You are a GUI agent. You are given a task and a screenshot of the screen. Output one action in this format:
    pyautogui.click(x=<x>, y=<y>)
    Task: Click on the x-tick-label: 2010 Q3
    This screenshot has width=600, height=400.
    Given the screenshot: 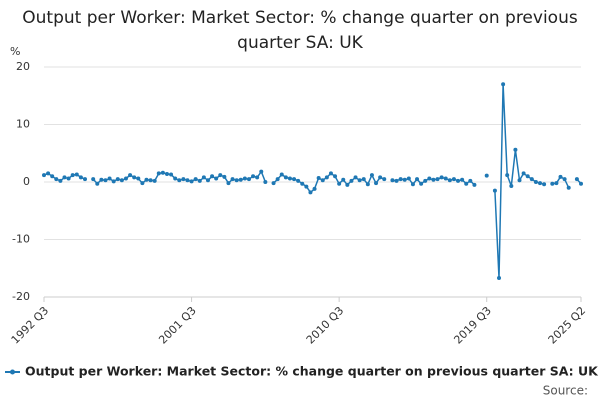 What is the action you would take?
    pyautogui.click(x=325, y=325)
    